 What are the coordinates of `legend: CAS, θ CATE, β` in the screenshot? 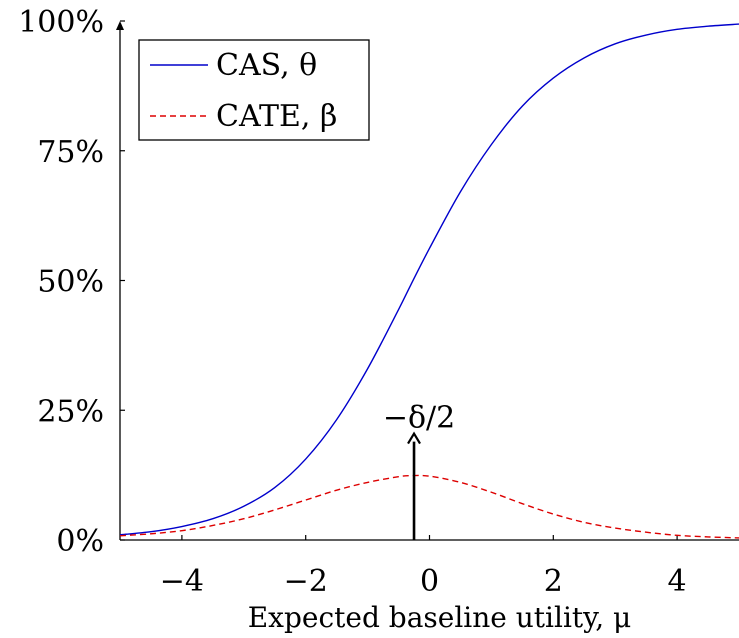 It's located at (254, 90).